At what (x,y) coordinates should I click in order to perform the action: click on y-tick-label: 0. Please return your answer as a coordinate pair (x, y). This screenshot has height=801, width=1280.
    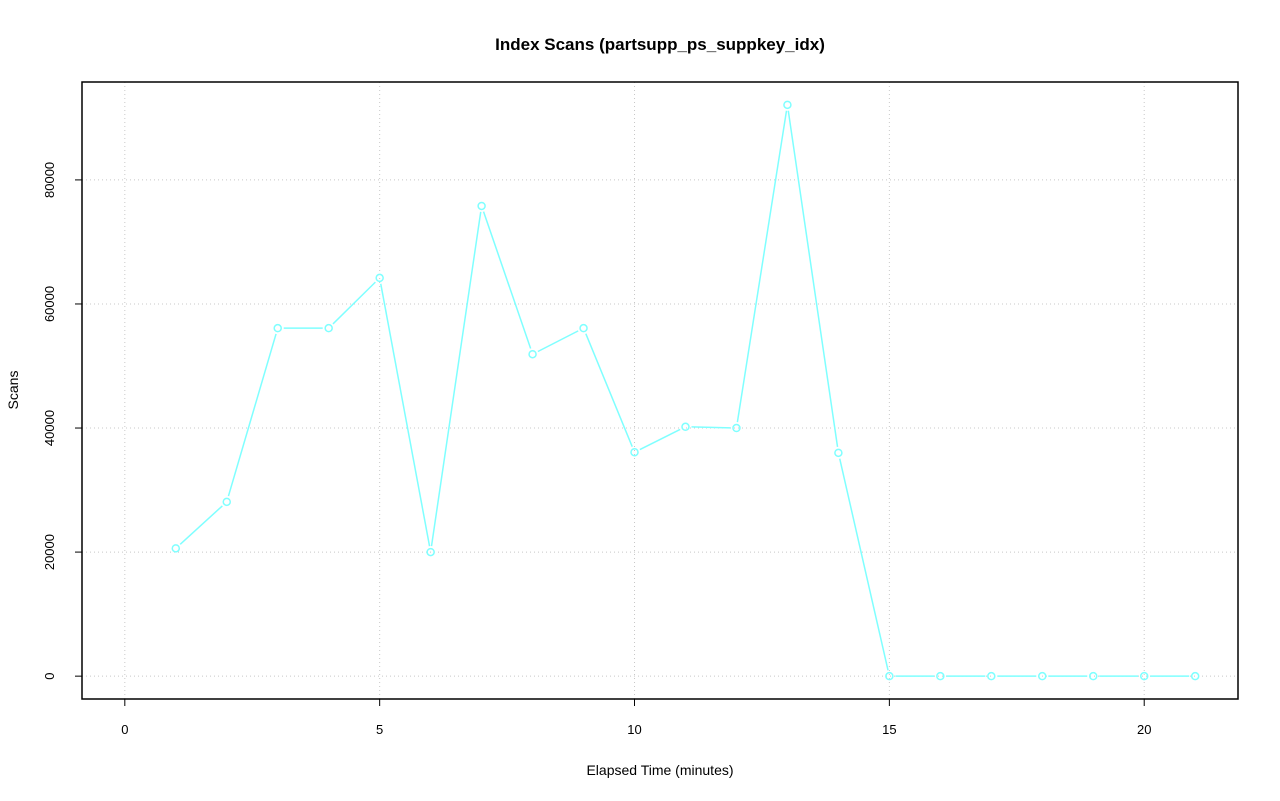
    Looking at the image, I should click on (49, 676).